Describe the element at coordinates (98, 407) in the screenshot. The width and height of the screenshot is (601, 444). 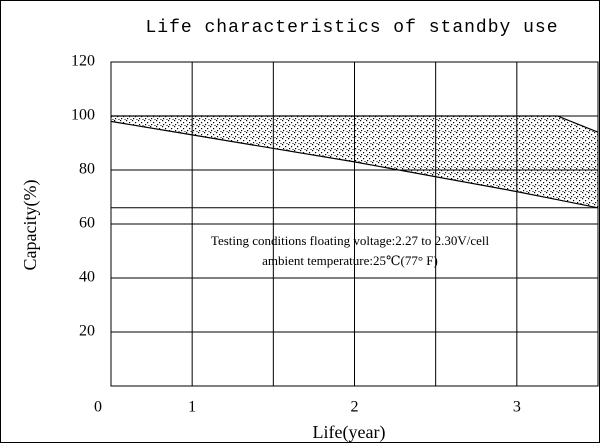
I see `x-tick-label: 0` at that location.